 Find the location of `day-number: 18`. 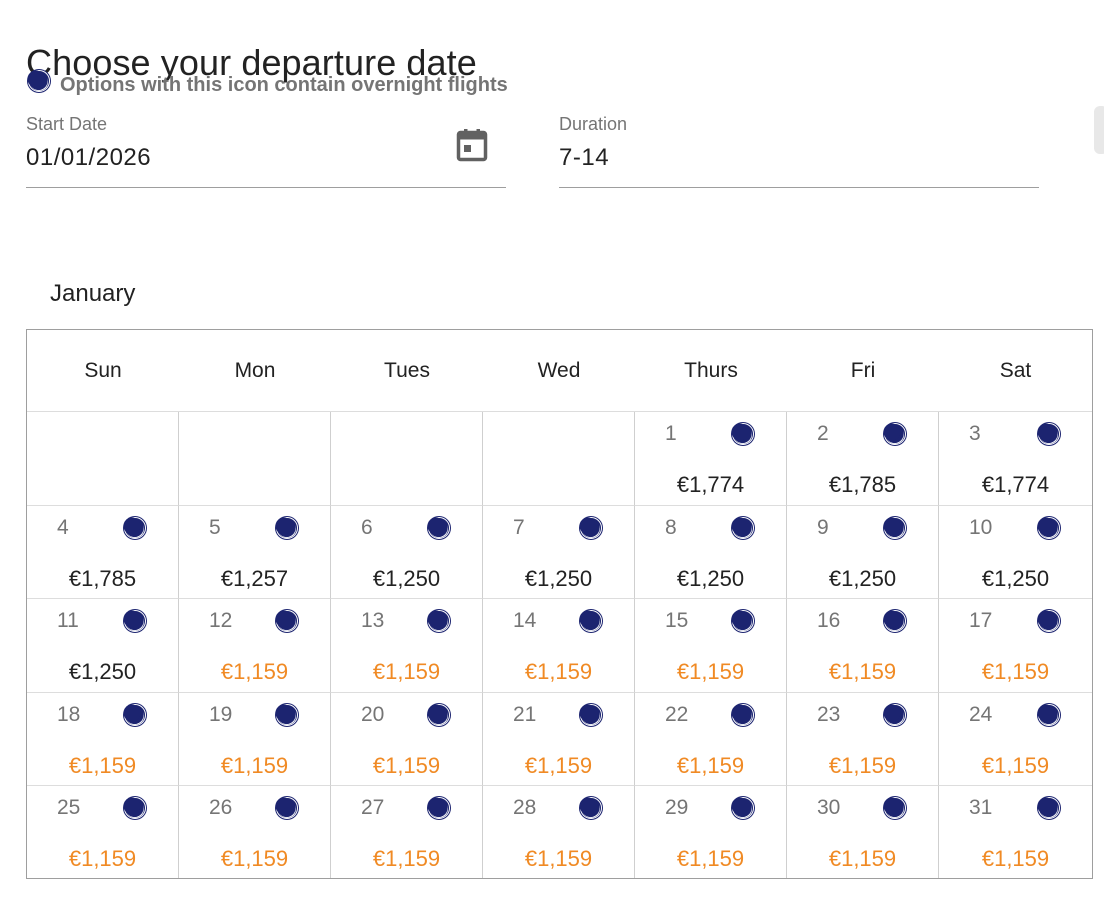

day-number: 18 is located at coordinates (69, 714).